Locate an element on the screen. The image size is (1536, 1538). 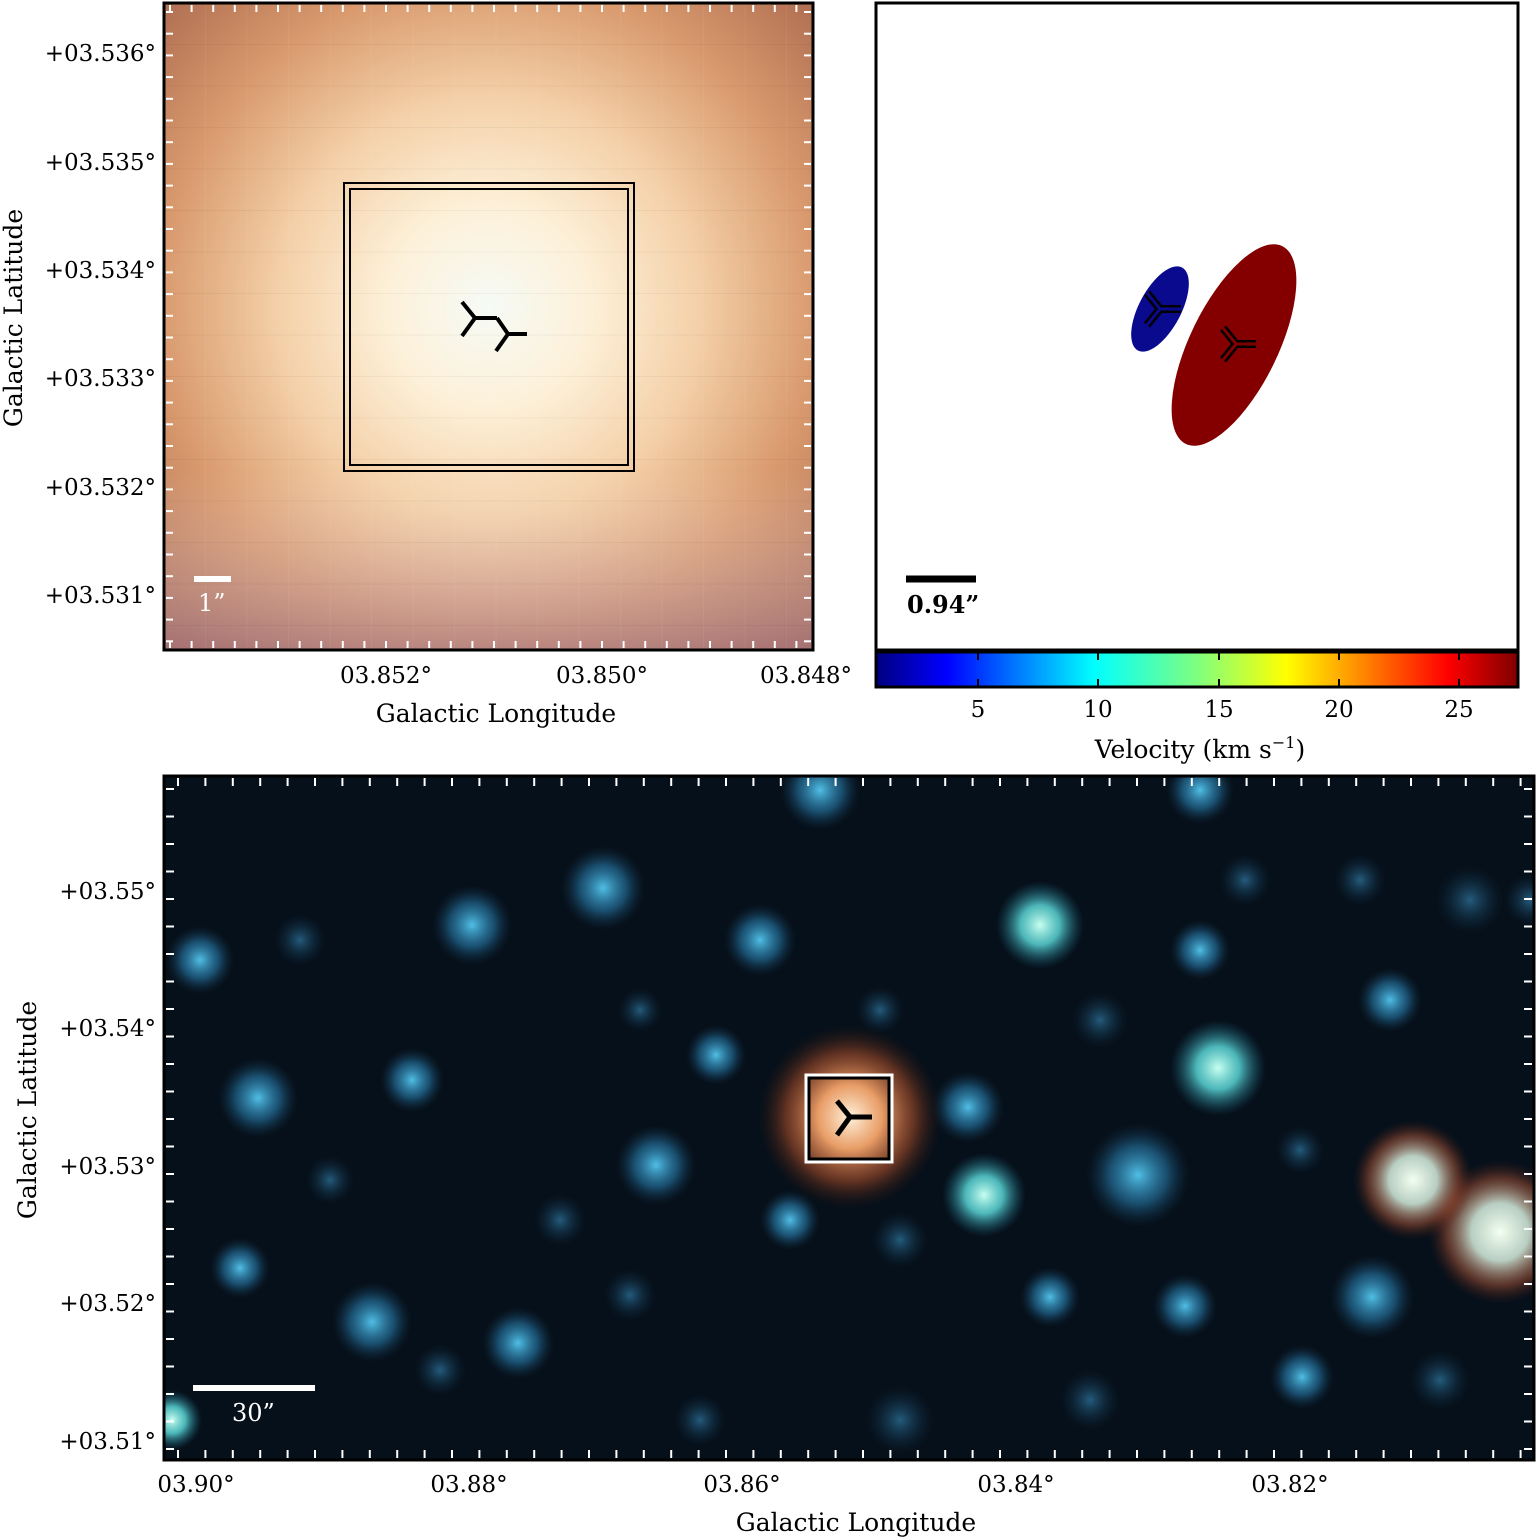
colorbar-tick-label: 25 is located at coordinates (1458, 710).